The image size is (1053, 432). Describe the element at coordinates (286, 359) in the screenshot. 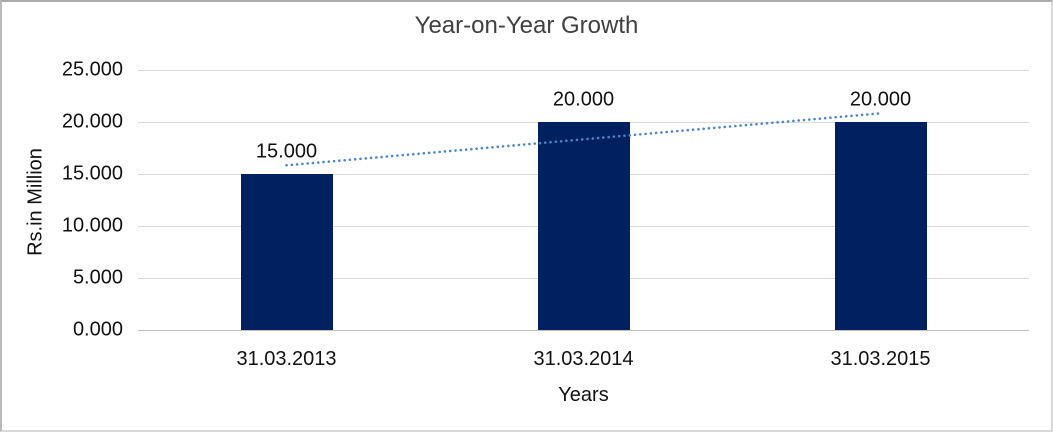

I see `x-tick-label: 31.03.2013` at that location.